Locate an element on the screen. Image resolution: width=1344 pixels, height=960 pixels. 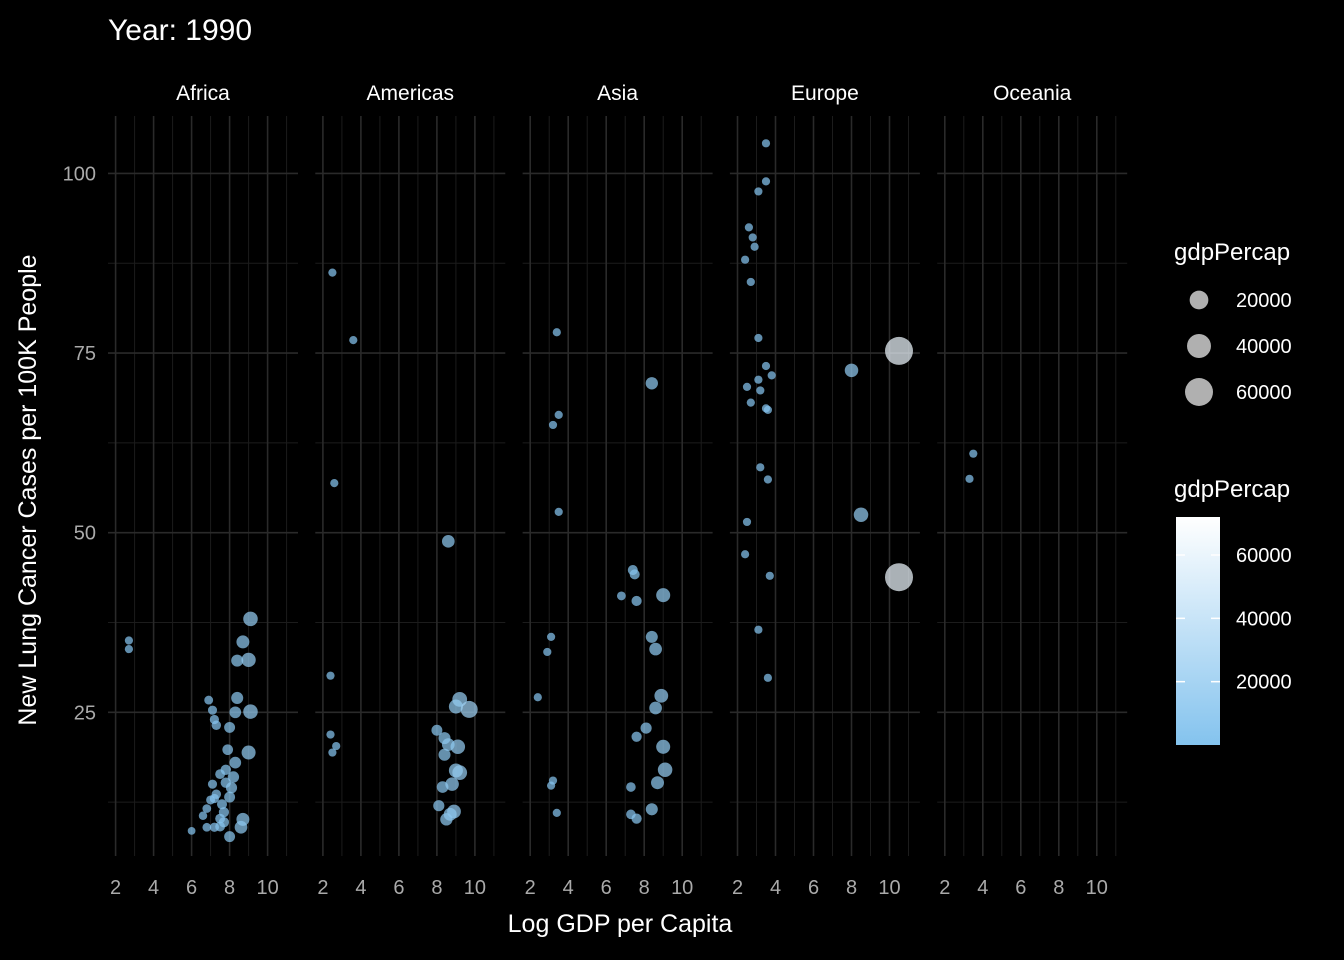
color-legend-title: gdpPercap is located at coordinates (1232, 489).